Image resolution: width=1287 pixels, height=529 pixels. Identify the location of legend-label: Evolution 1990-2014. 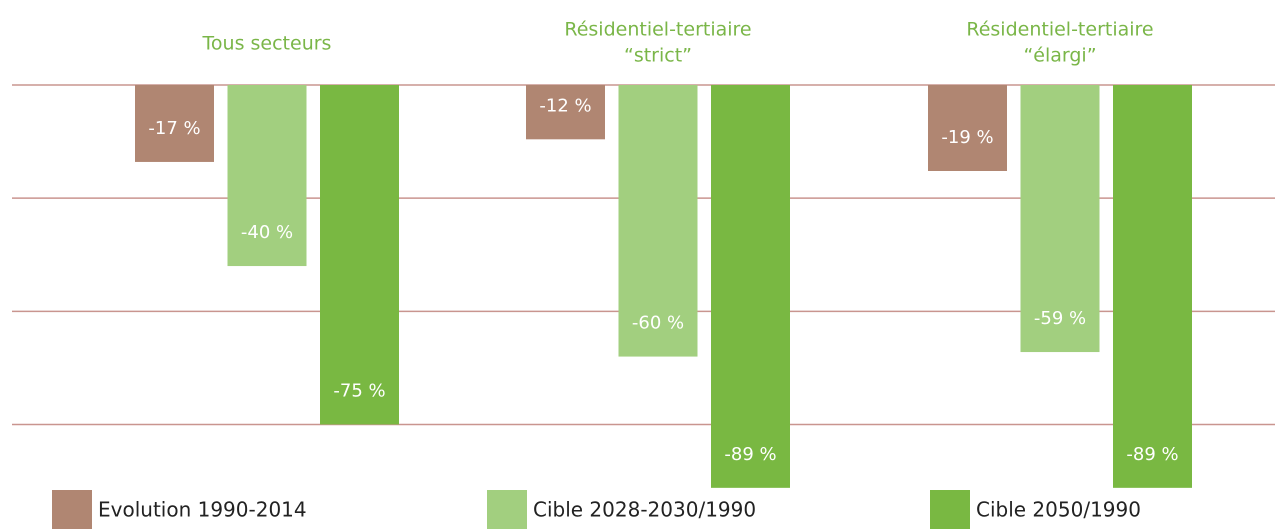
(202, 510).